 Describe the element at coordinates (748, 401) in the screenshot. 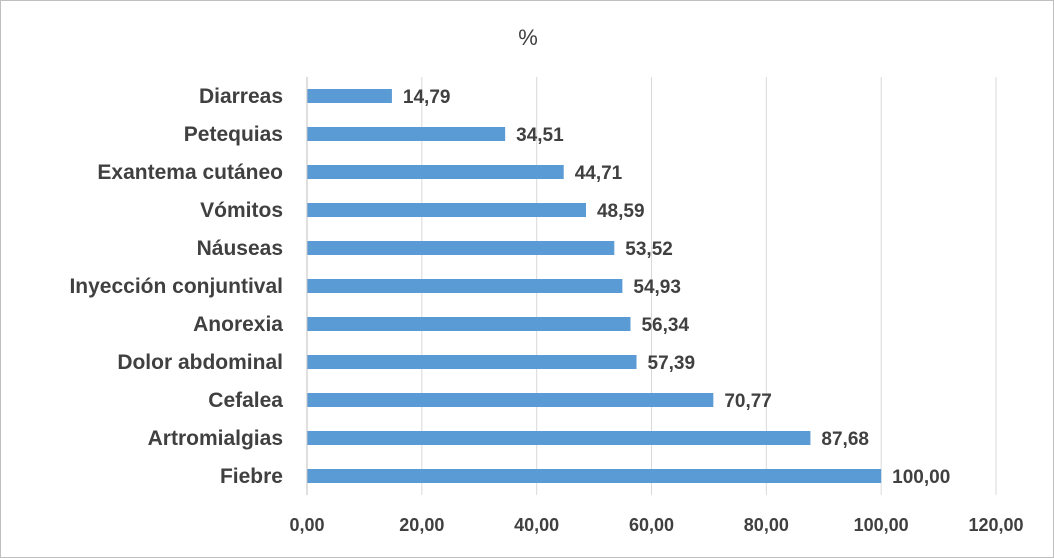

I see `data-label: 70,77` at that location.